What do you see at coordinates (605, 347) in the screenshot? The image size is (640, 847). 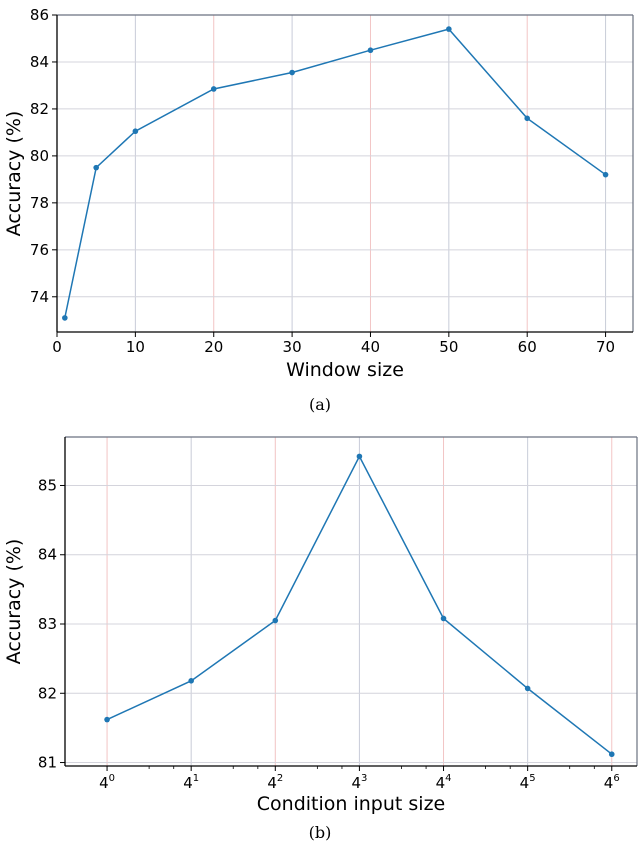 I see `x-tick-label: 70` at bounding box center [605, 347].